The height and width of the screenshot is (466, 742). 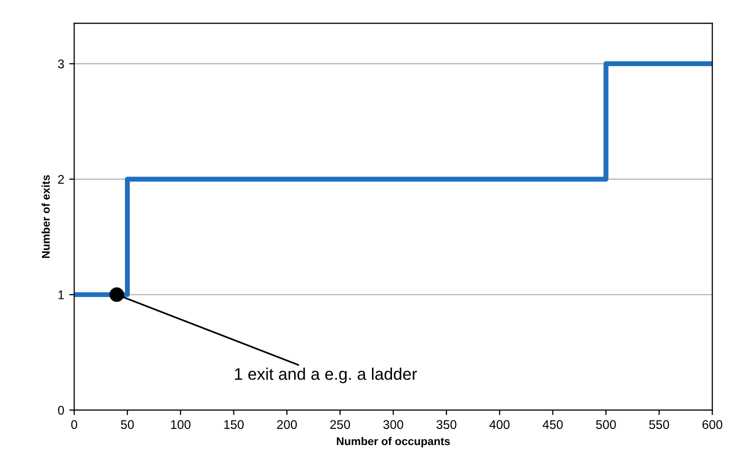 What do you see at coordinates (287, 424) in the screenshot?
I see `x-tick-label: 200` at bounding box center [287, 424].